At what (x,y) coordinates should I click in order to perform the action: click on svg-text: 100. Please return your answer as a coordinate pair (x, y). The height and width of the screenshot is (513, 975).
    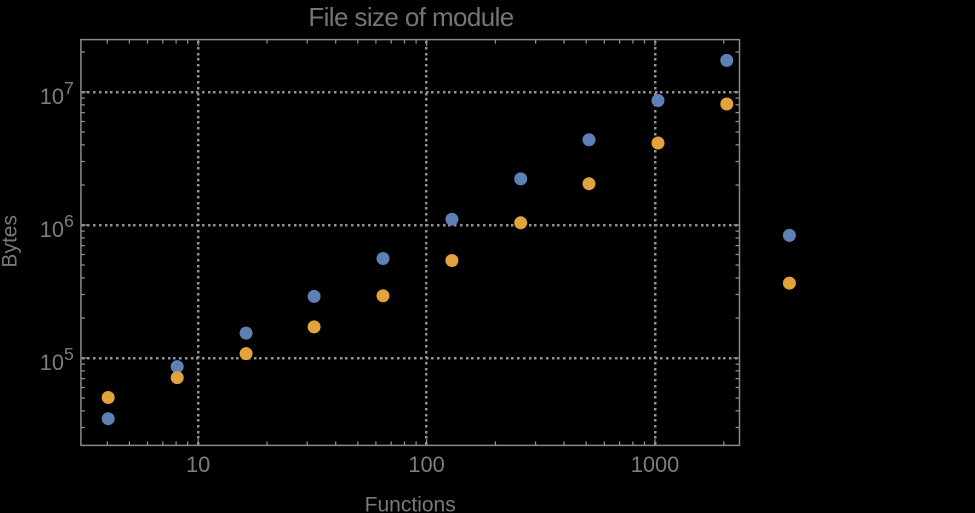
    Looking at the image, I should click on (426, 464).